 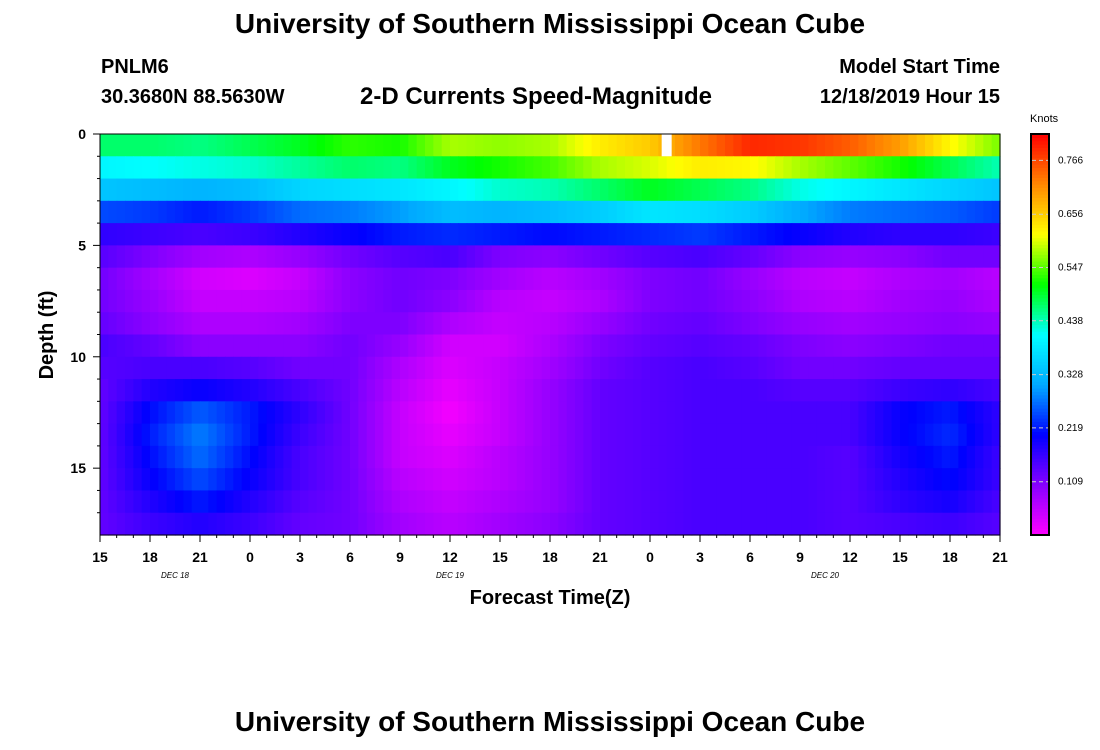 What do you see at coordinates (850, 557) in the screenshot?
I see `x-tick-label: 12` at bounding box center [850, 557].